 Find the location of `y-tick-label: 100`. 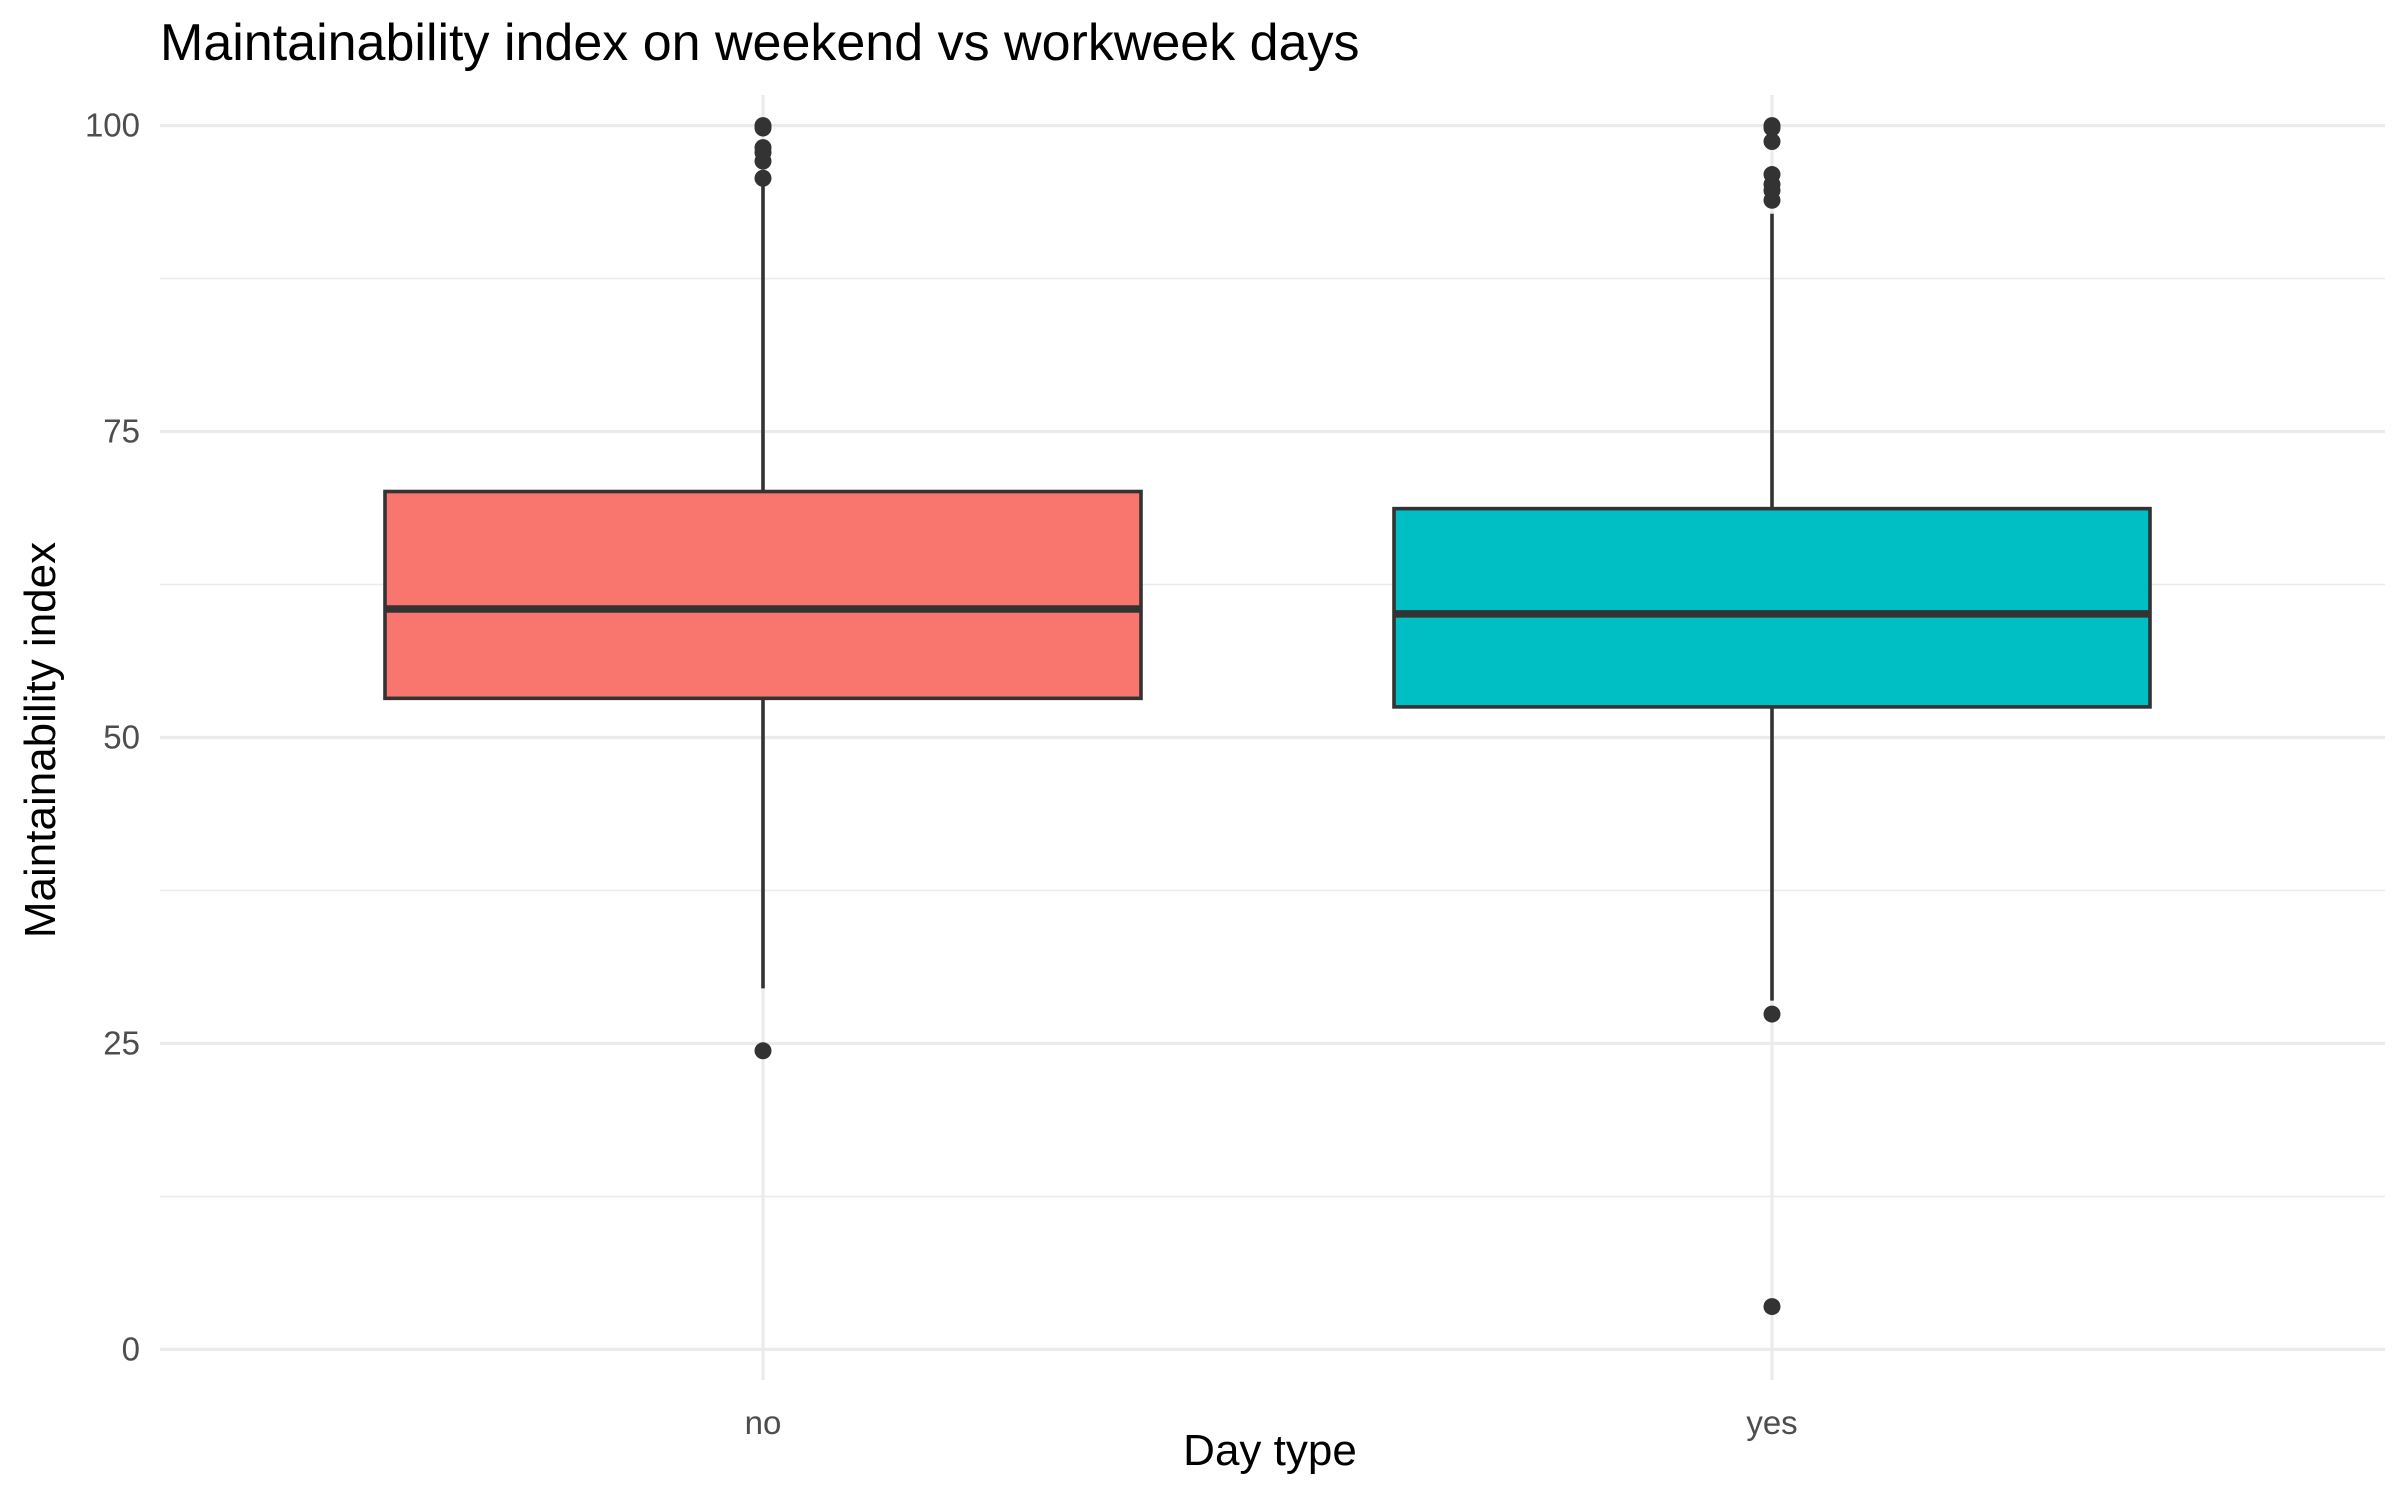

y-tick-label: 100 is located at coordinates (112, 125).